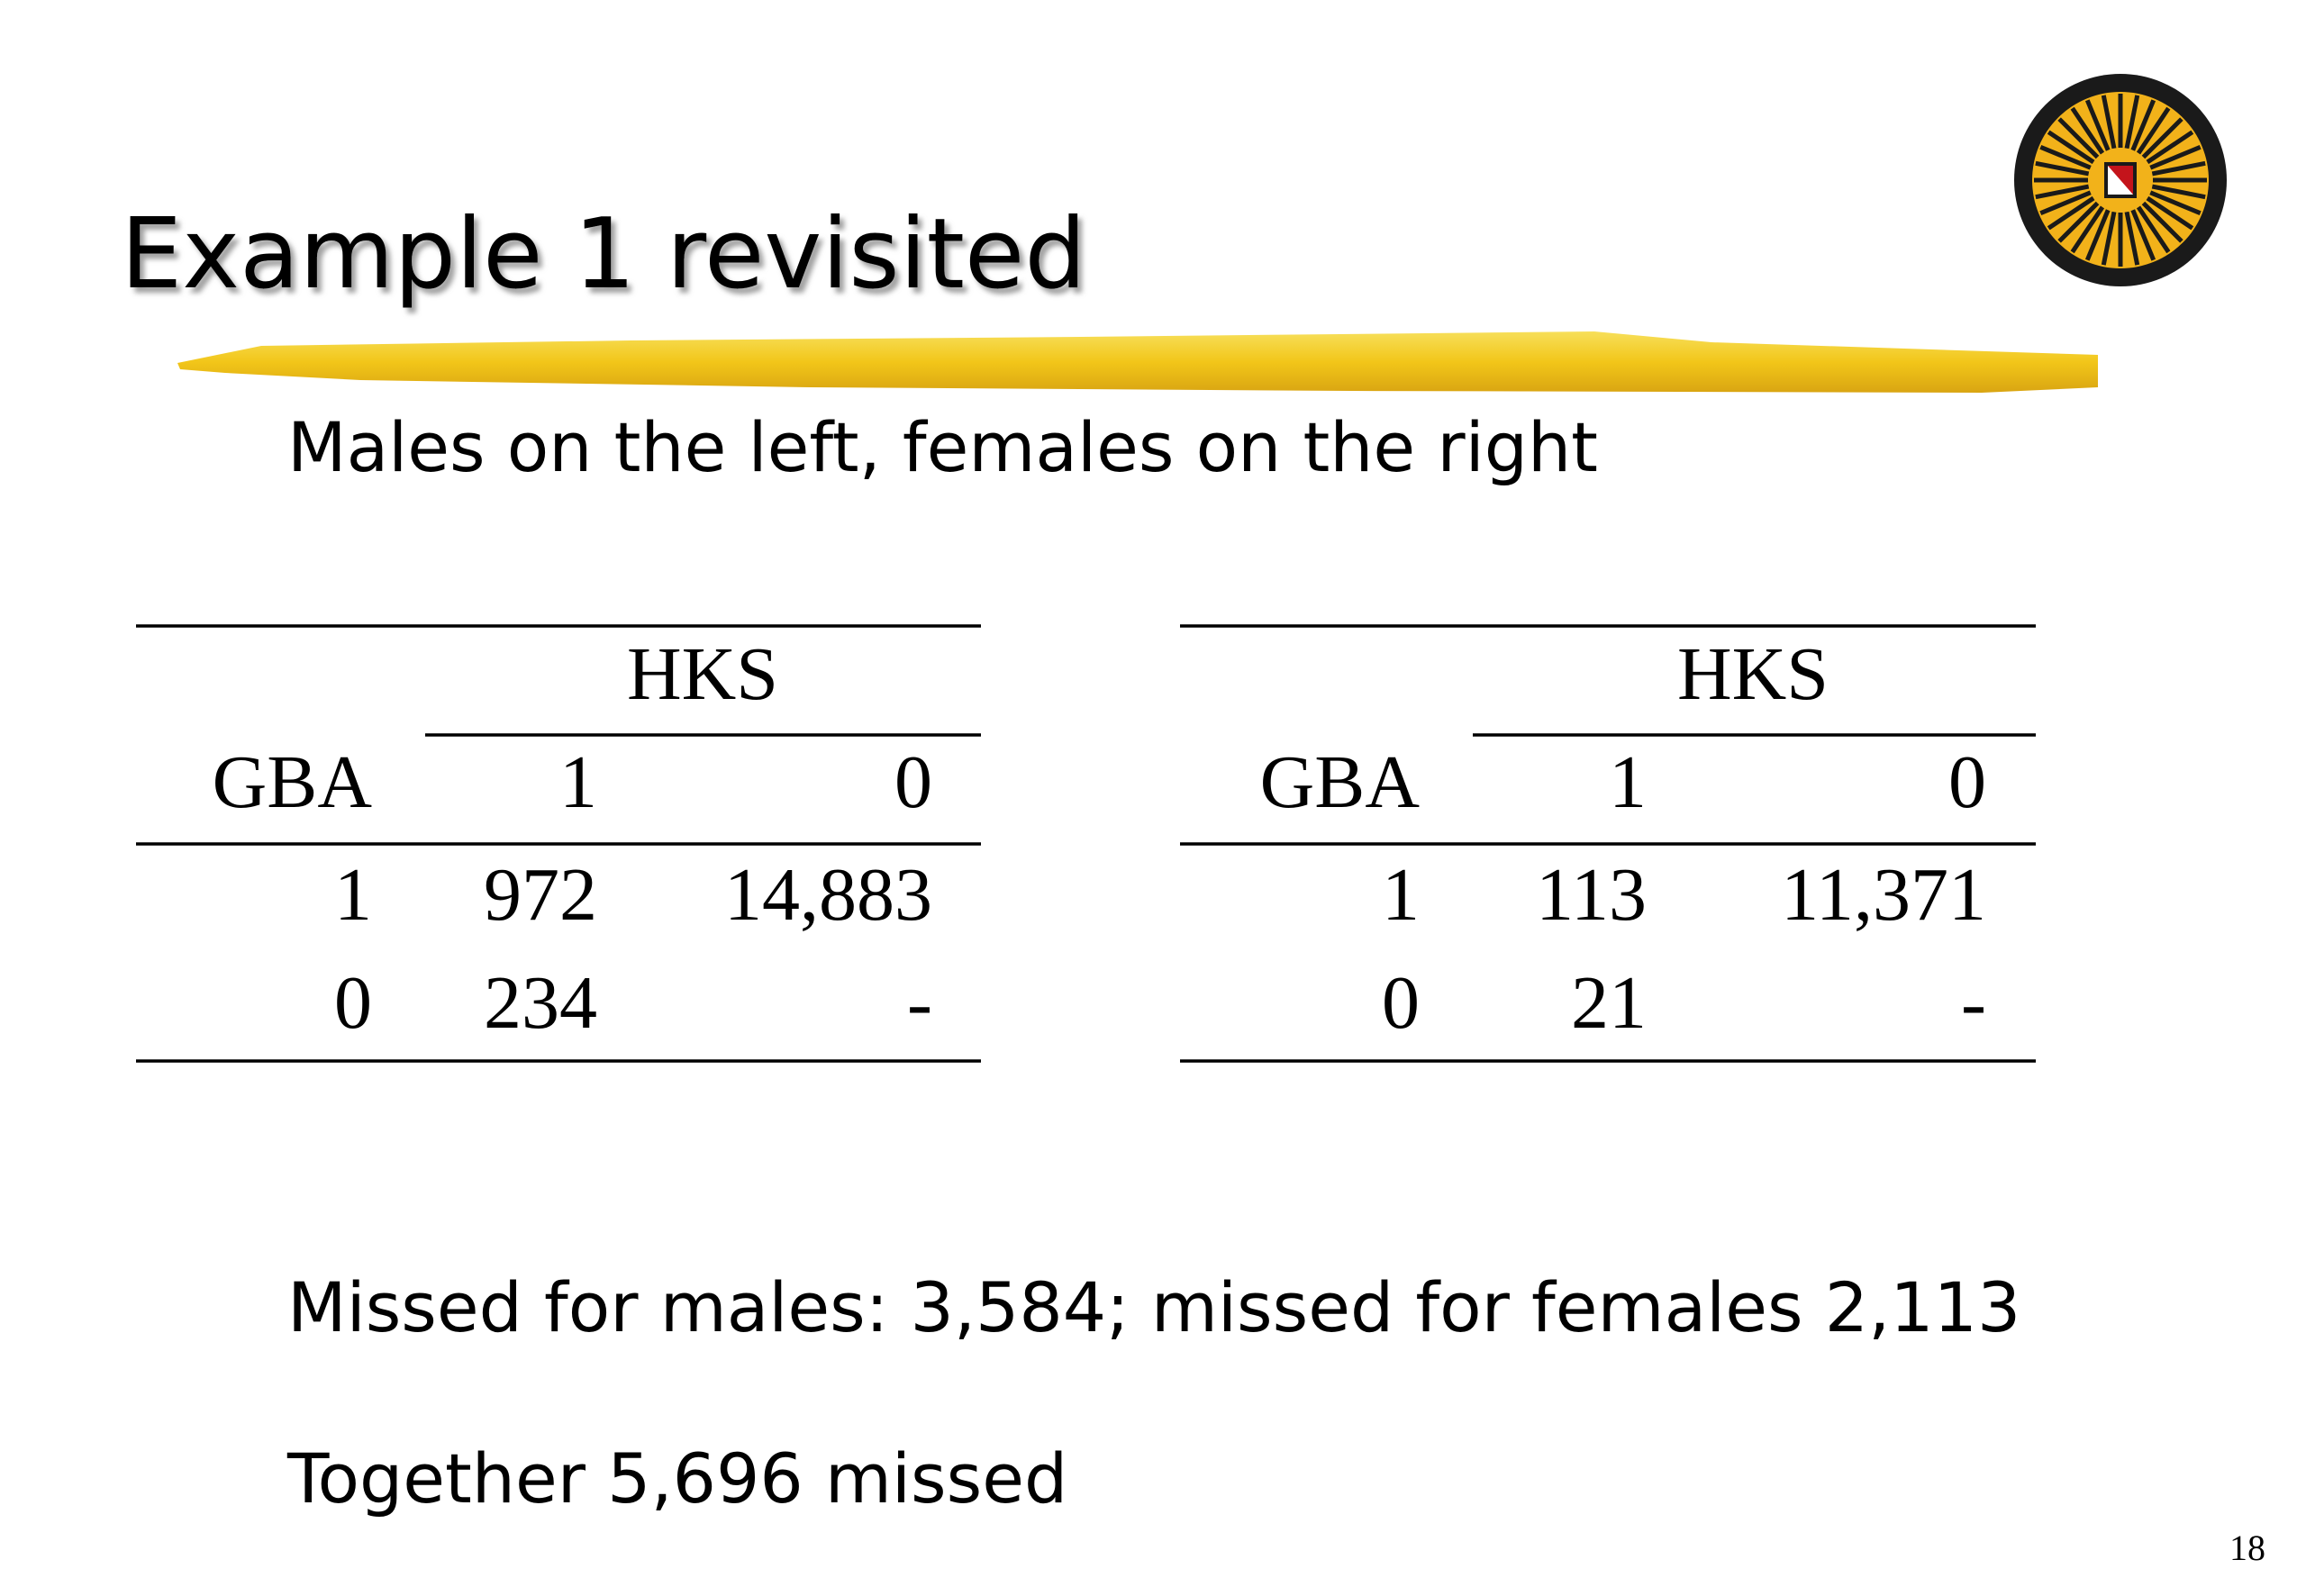 This screenshot has height=1596, width=2306. What do you see at coordinates (1609, 1003) in the screenshot?
I see `table-cell: 21` at bounding box center [1609, 1003].